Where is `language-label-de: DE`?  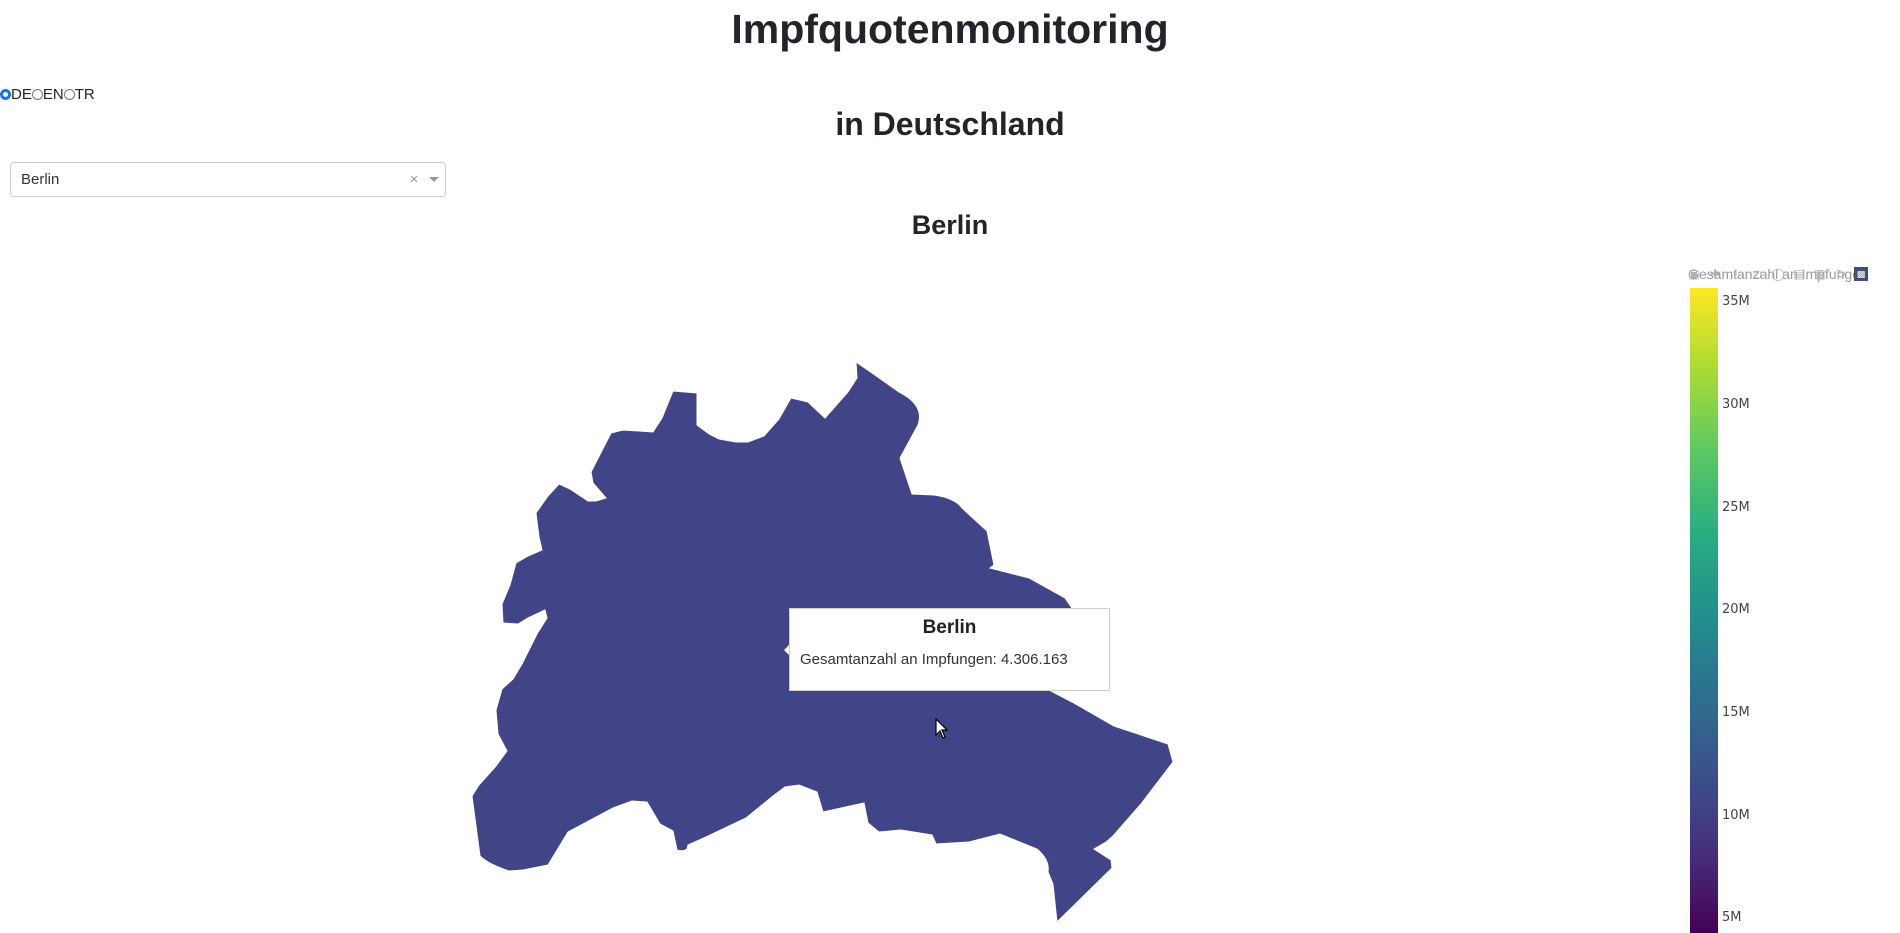
language-label-de: DE is located at coordinates (21, 94).